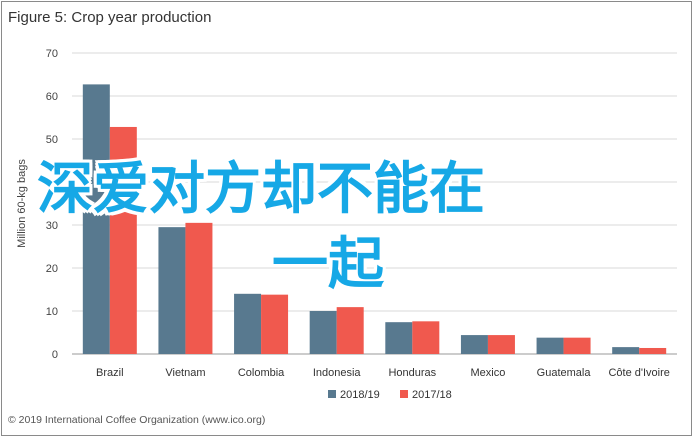 This screenshot has height=439, width=695. I want to click on legend-label: 2017/18, so click(432, 395).